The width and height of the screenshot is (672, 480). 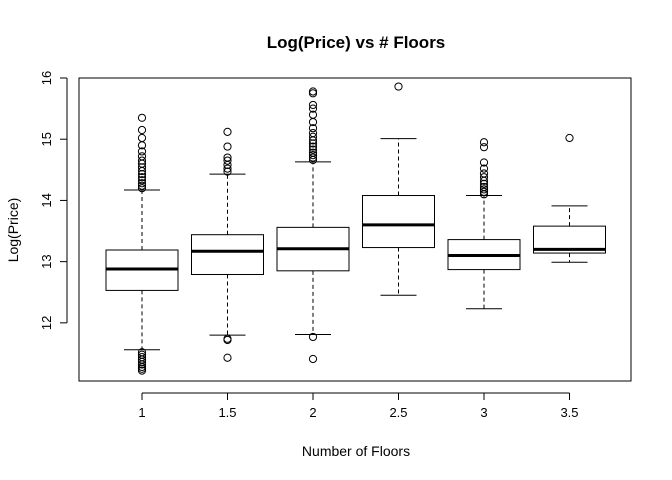 What do you see at coordinates (483, 412) in the screenshot?
I see `x-tick-label: 3` at bounding box center [483, 412].